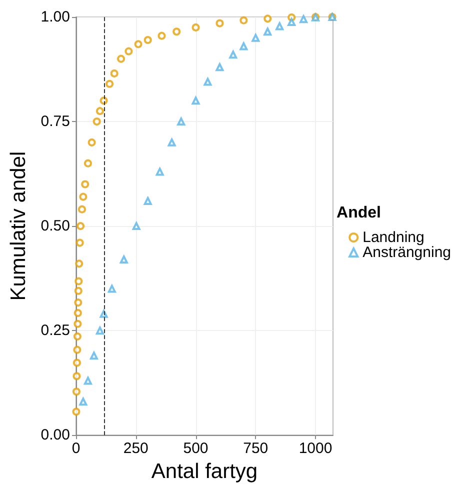  Describe the element at coordinates (195, 449) in the screenshot. I see `x-tick-label: 500` at that location.